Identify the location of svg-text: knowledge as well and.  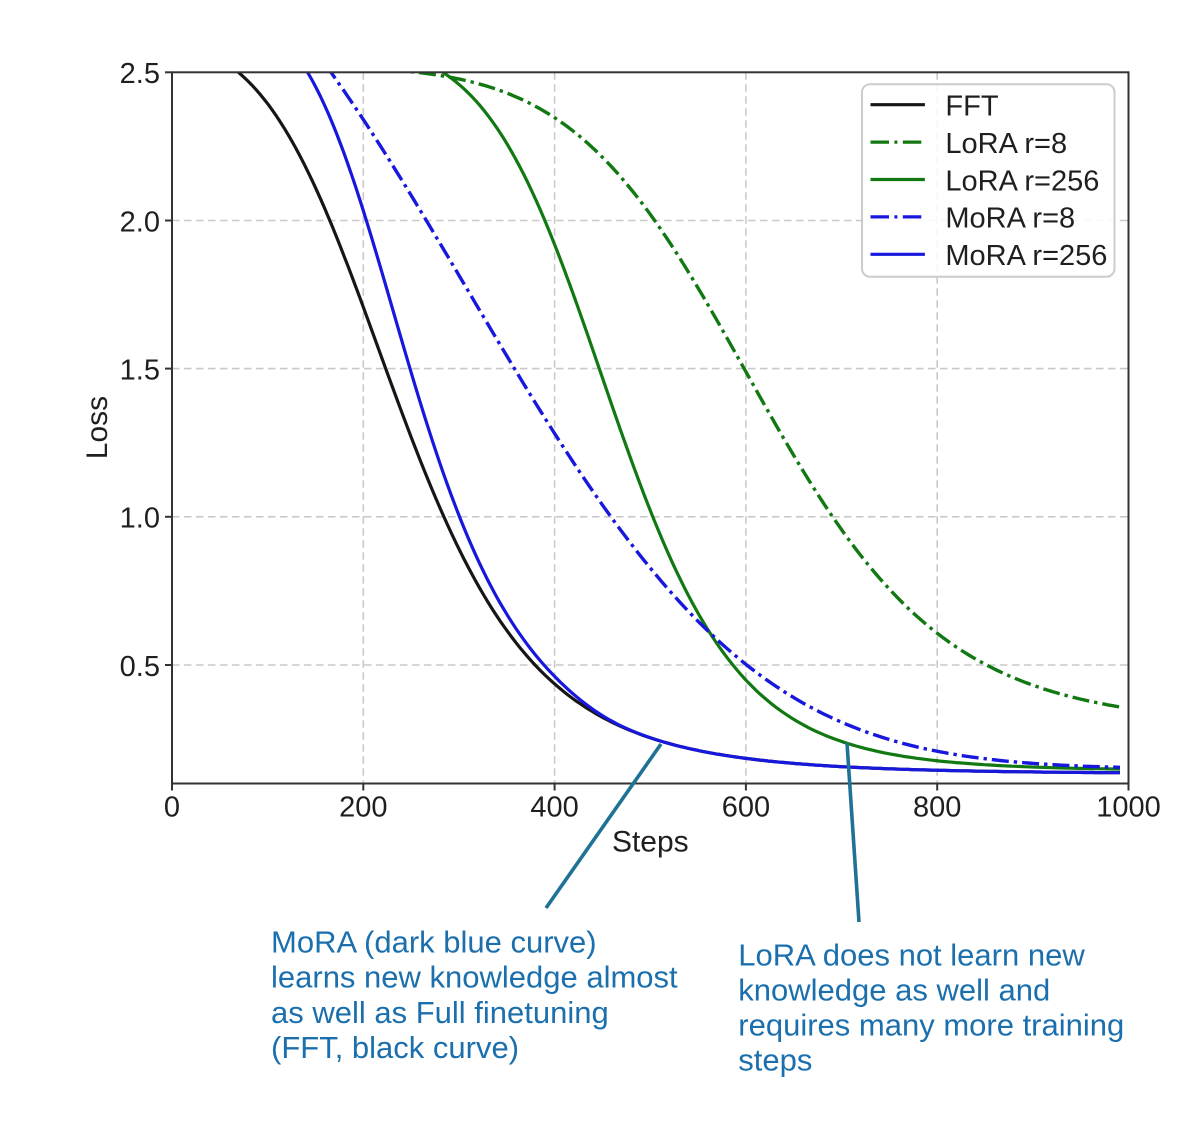
(894, 990).